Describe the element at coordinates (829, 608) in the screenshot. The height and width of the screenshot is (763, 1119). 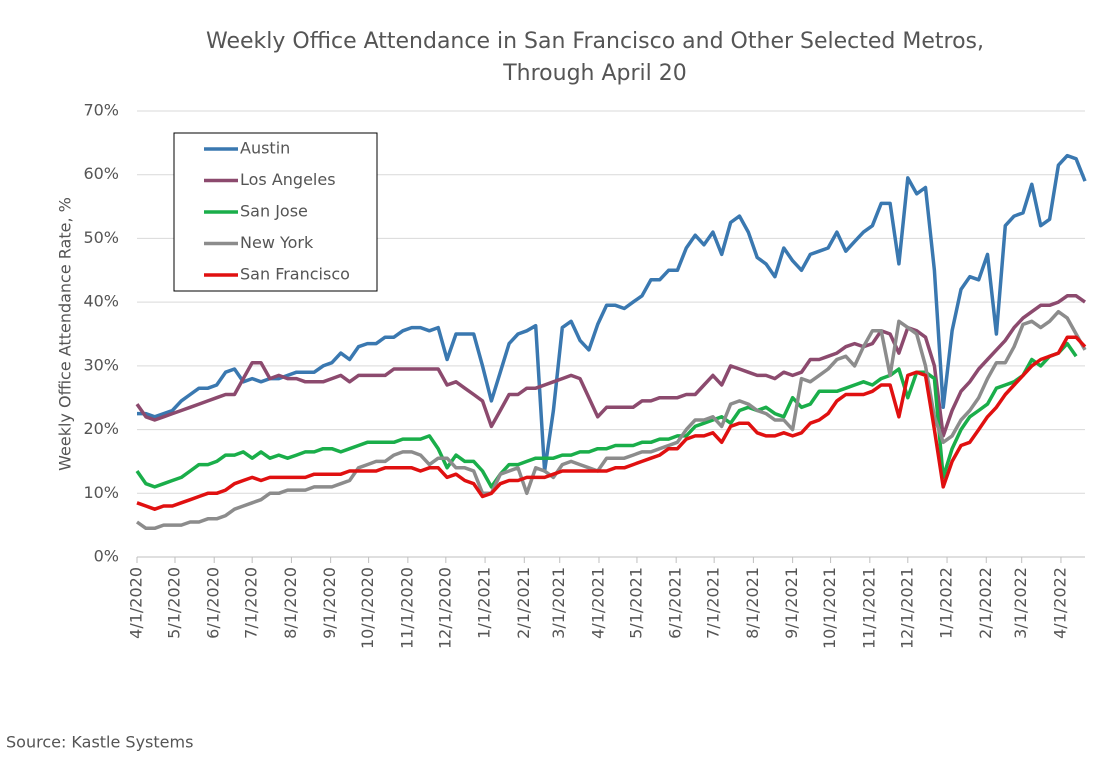
I see `x-tick-label: 10/1/2021` at that location.